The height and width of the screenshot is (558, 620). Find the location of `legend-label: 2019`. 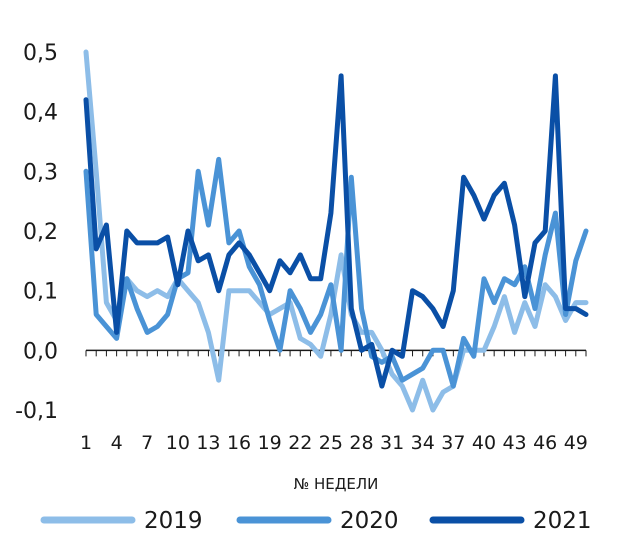

legend-label: 2019 is located at coordinates (173, 521).